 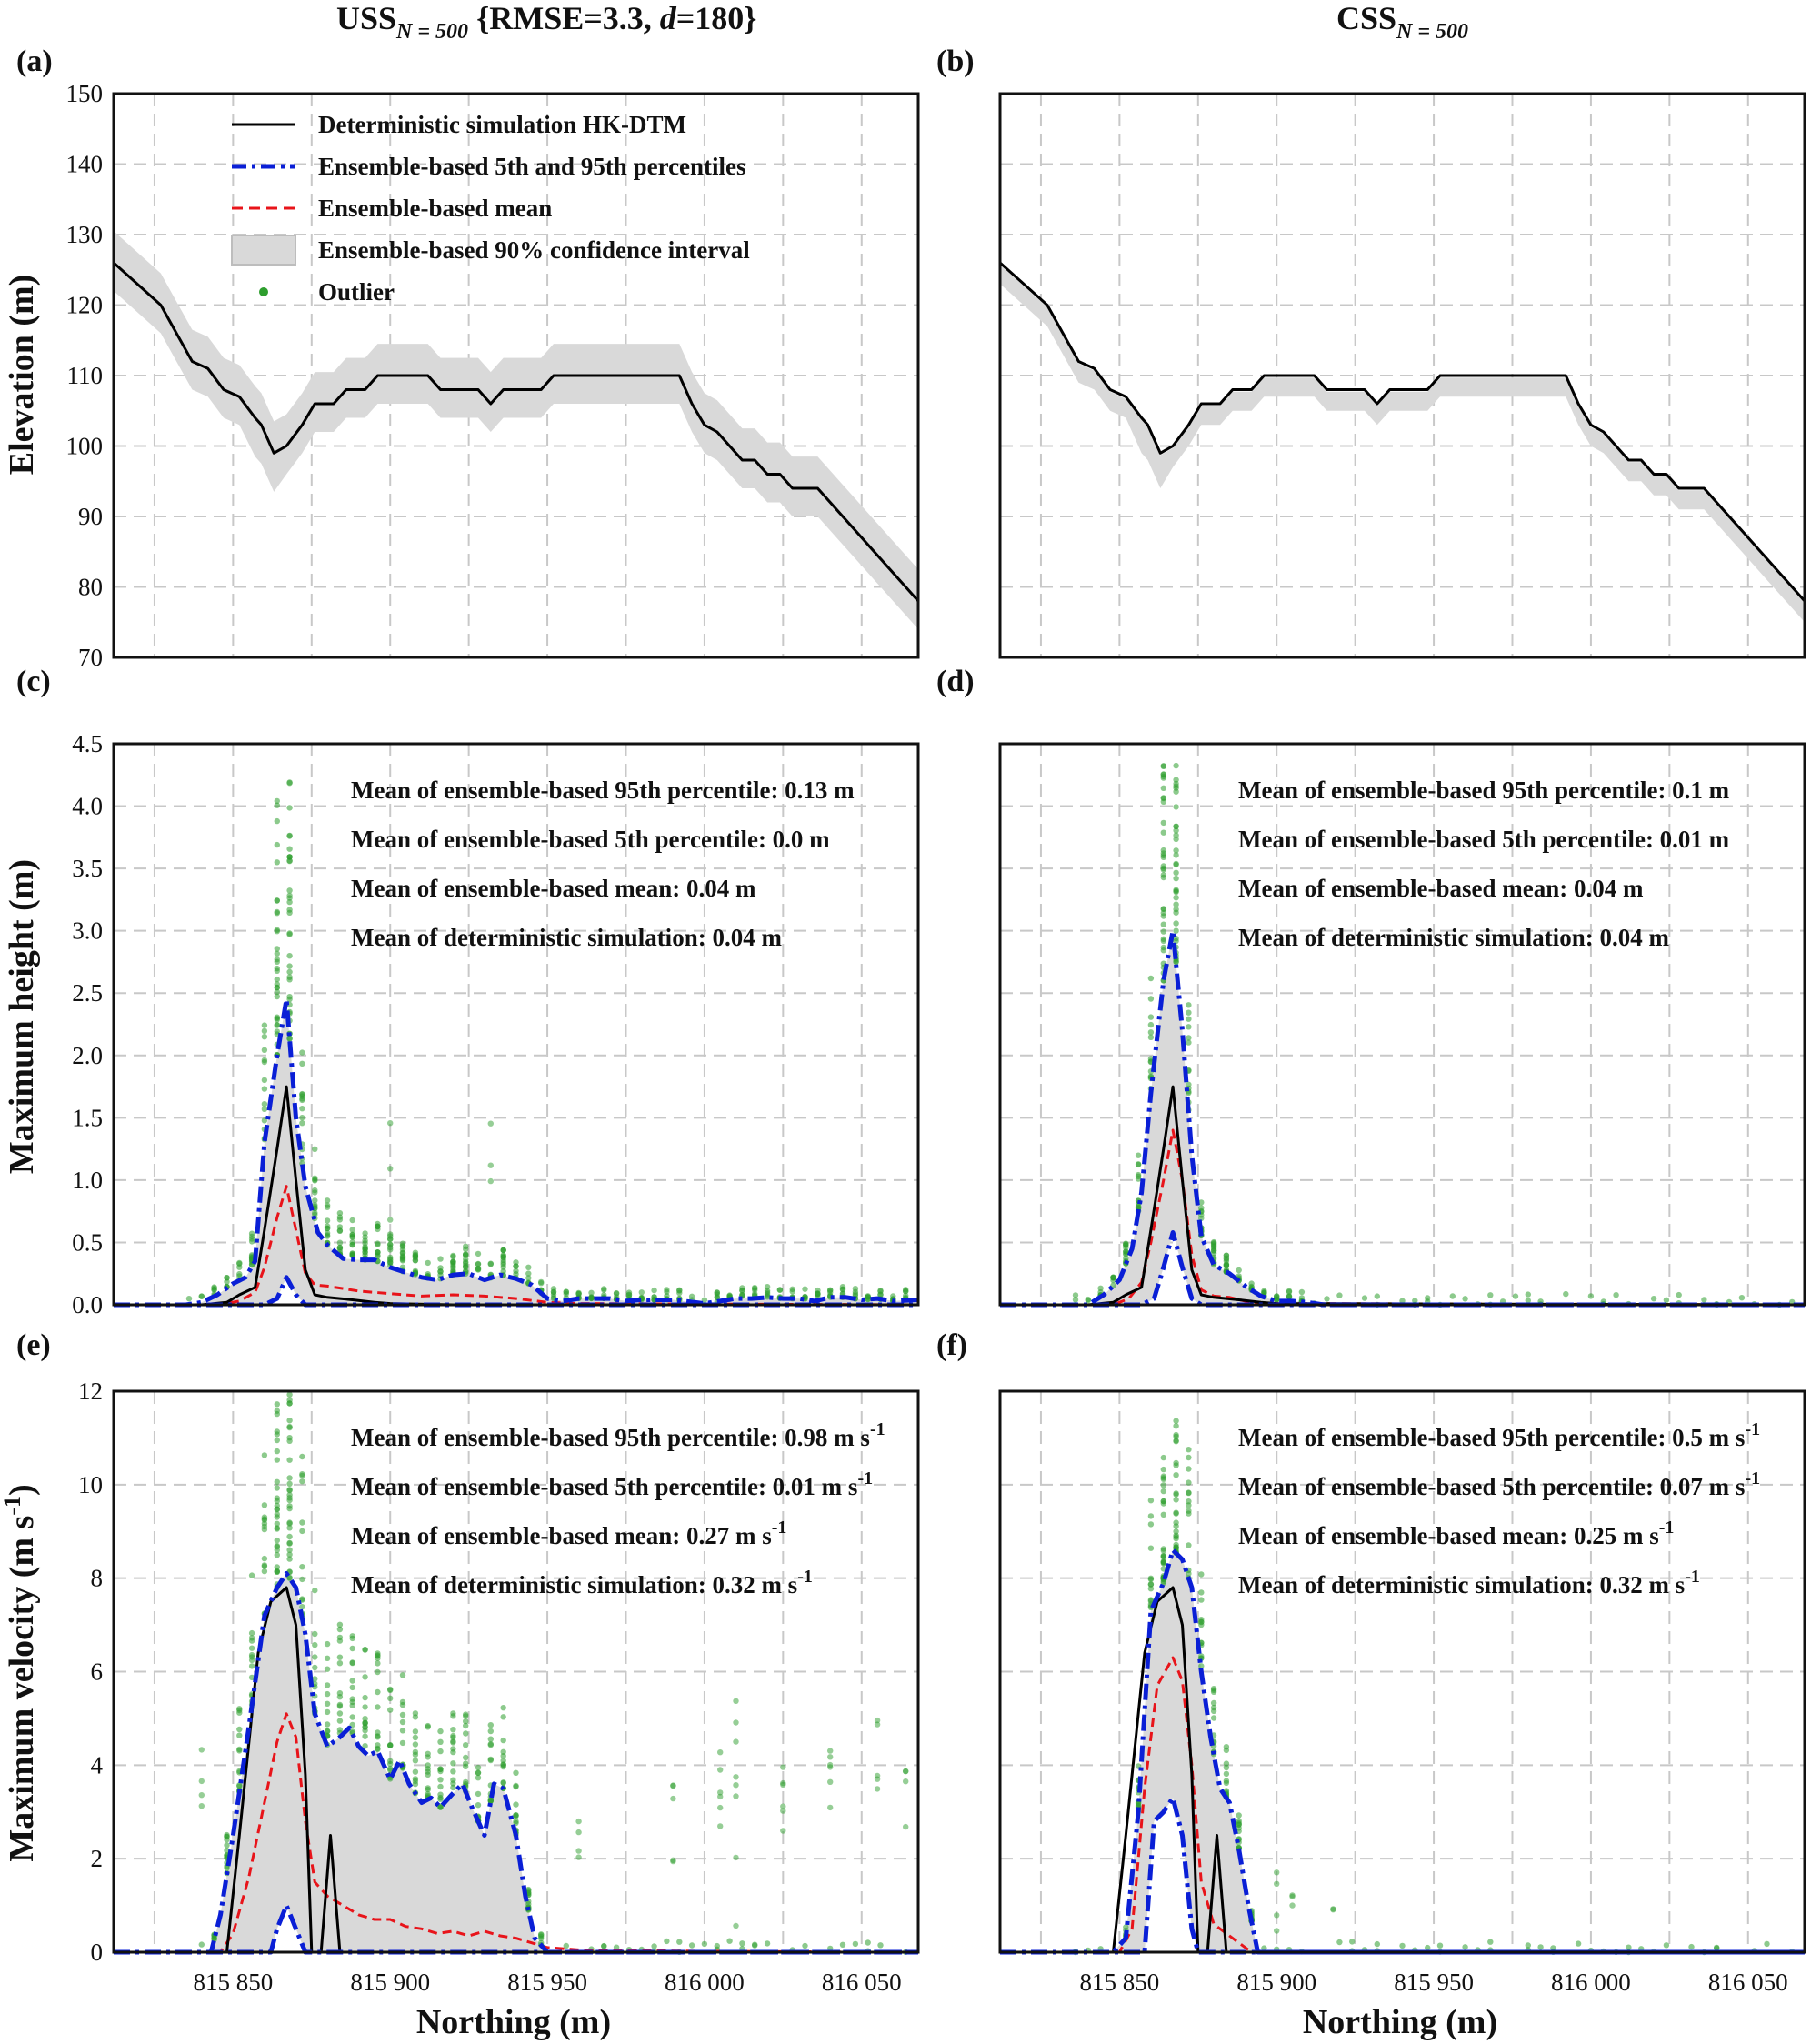 I want to click on panel-e-frame, so click(x=516, y=1671).